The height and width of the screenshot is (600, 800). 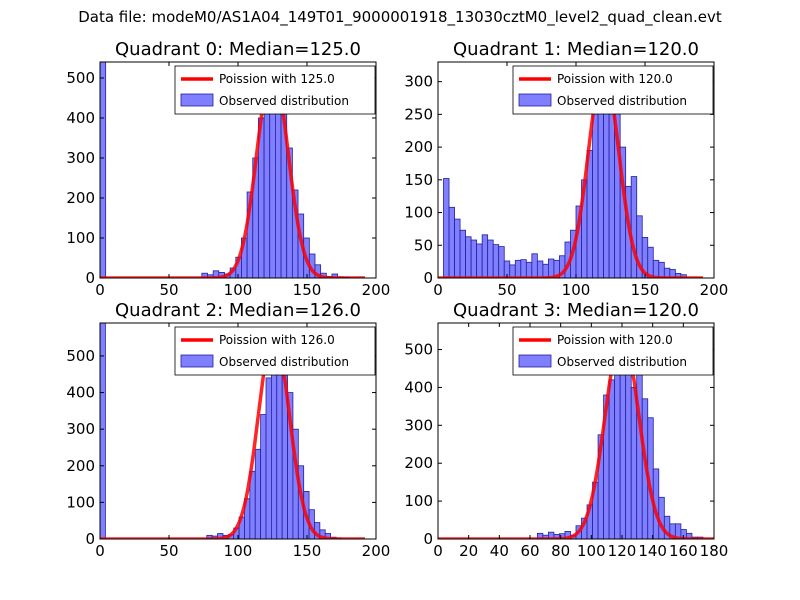 I want to click on y-tick-label: 50, so click(x=423, y=245).